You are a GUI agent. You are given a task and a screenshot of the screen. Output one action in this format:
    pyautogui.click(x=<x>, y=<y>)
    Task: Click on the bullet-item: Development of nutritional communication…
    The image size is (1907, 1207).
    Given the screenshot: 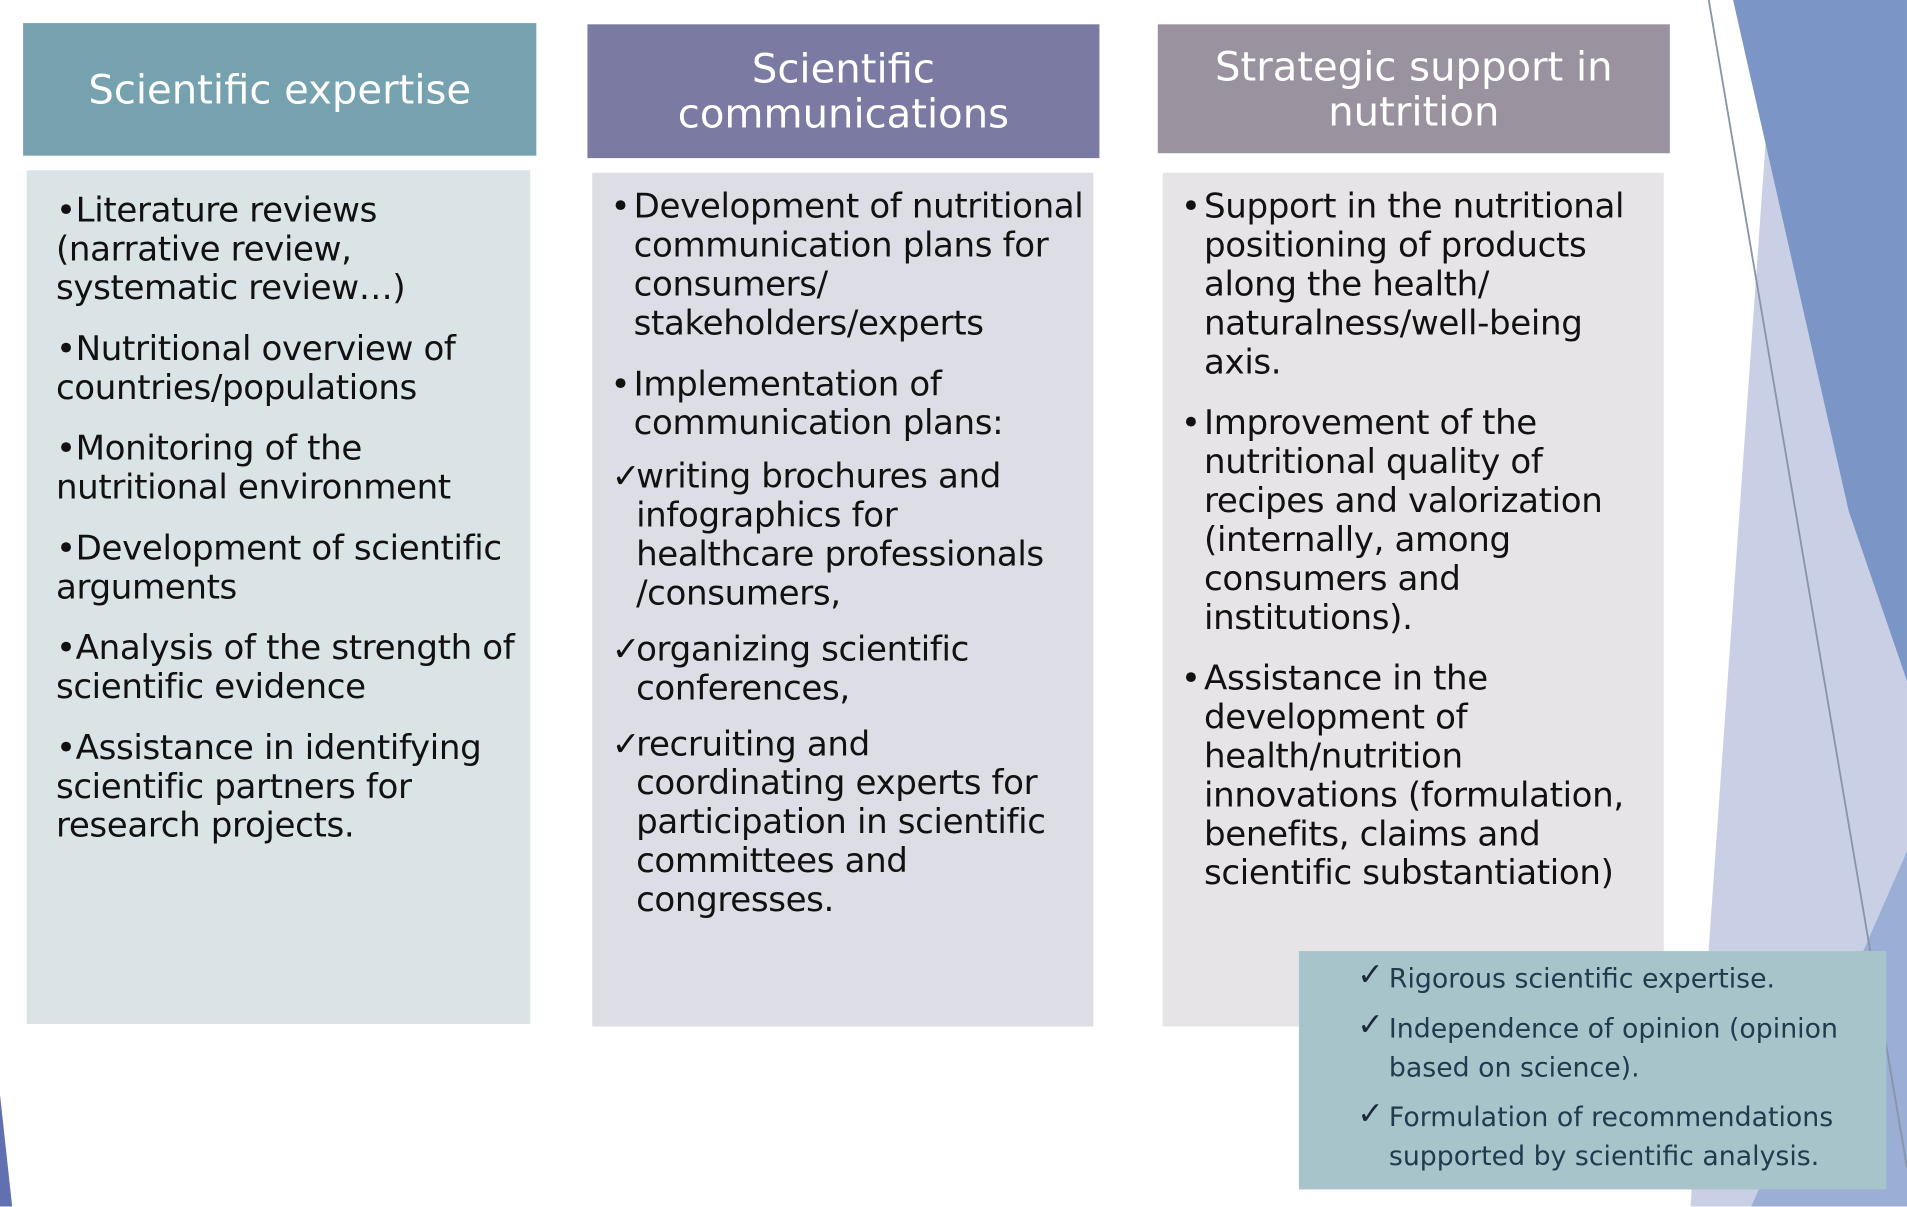 What is the action you would take?
    pyautogui.click(x=847, y=265)
    